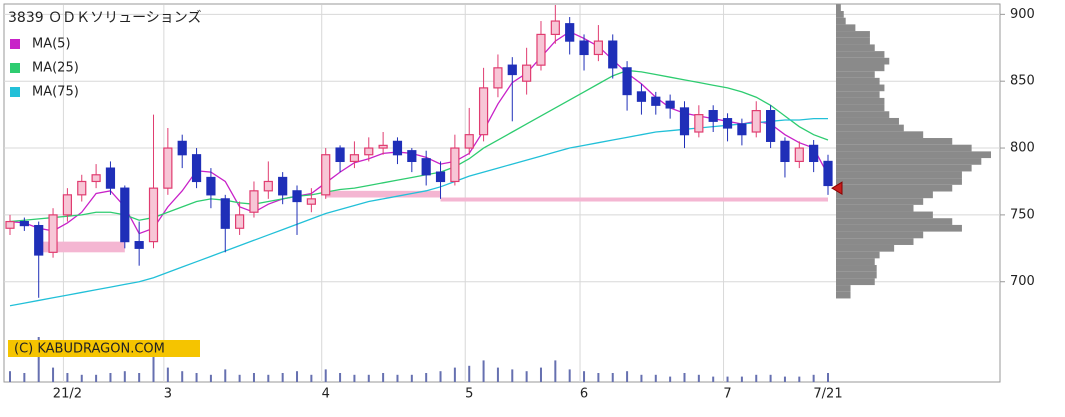 The height and width of the screenshot is (417, 1065). What do you see at coordinates (55, 92) in the screenshot?
I see `legend-label: MA(75)` at bounding box center [55, 92].